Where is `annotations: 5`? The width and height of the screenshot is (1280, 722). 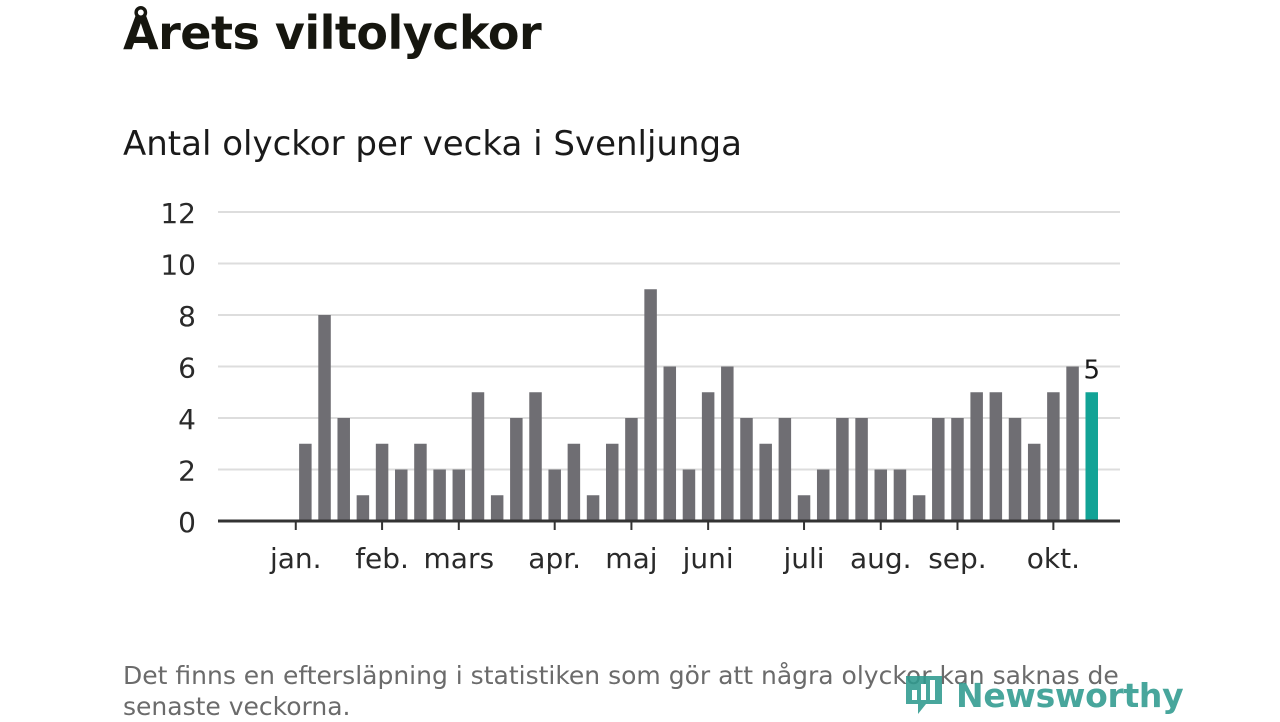 annotations: 5 is located at coordinates (1091, 370).